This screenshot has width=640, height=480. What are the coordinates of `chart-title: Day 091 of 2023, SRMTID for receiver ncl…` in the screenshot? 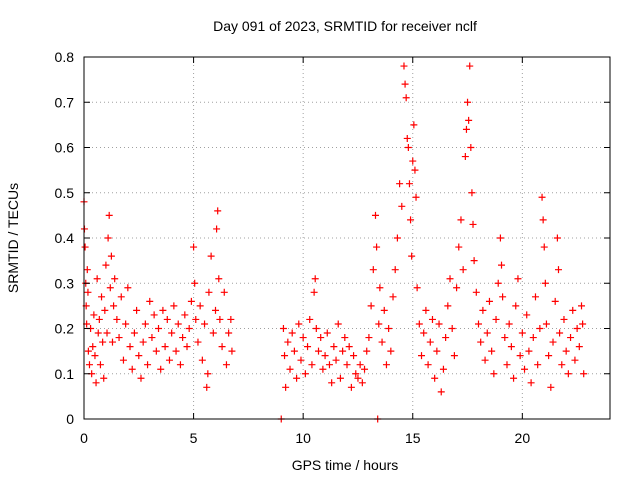 It's located at (345, 26).